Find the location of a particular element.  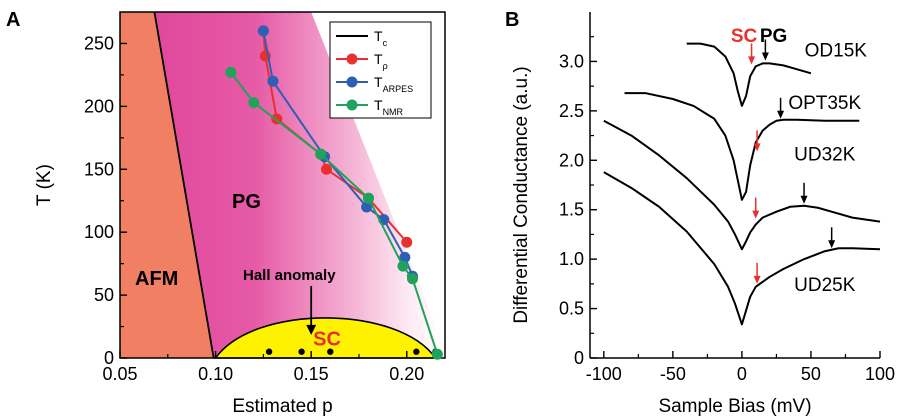

afm-boundary is located at coordinates (184, 185).